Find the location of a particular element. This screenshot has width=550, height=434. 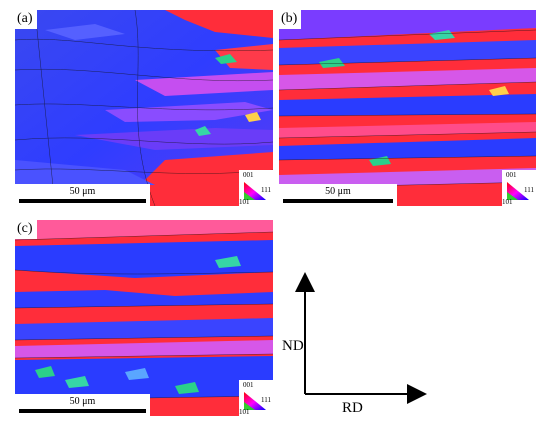

ipf-label-111-a: 111 is located at coordinates (266, 190).